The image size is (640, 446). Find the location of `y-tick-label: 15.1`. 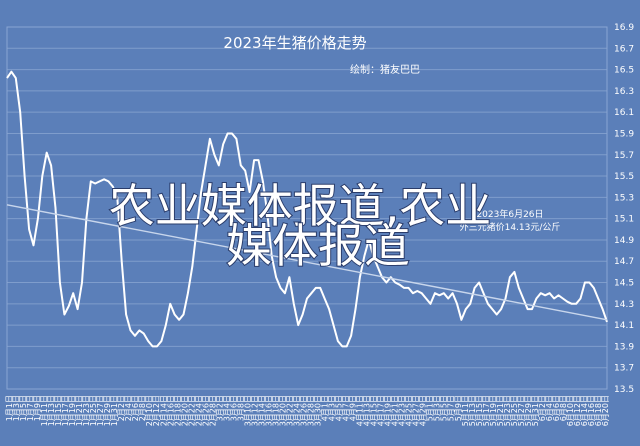

y-tick-label: 15.1 is located at coordinates (624, 220).